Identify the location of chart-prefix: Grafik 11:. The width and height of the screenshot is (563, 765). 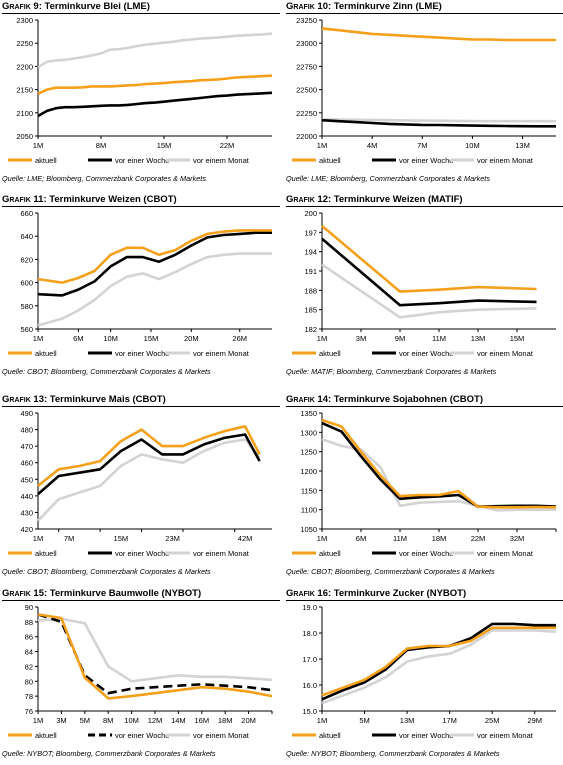
(24, 199).